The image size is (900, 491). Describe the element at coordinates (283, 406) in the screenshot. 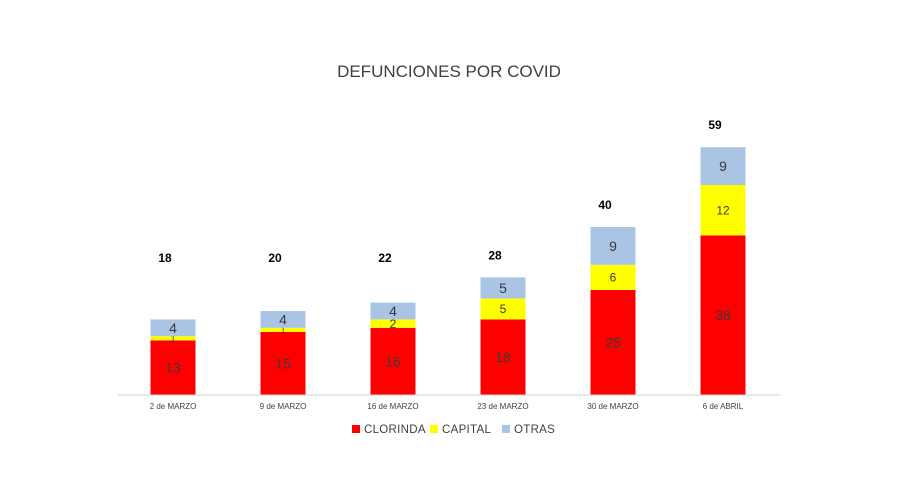

I see `category-label-9-de-marzo: 9 de MARZO` at that location.